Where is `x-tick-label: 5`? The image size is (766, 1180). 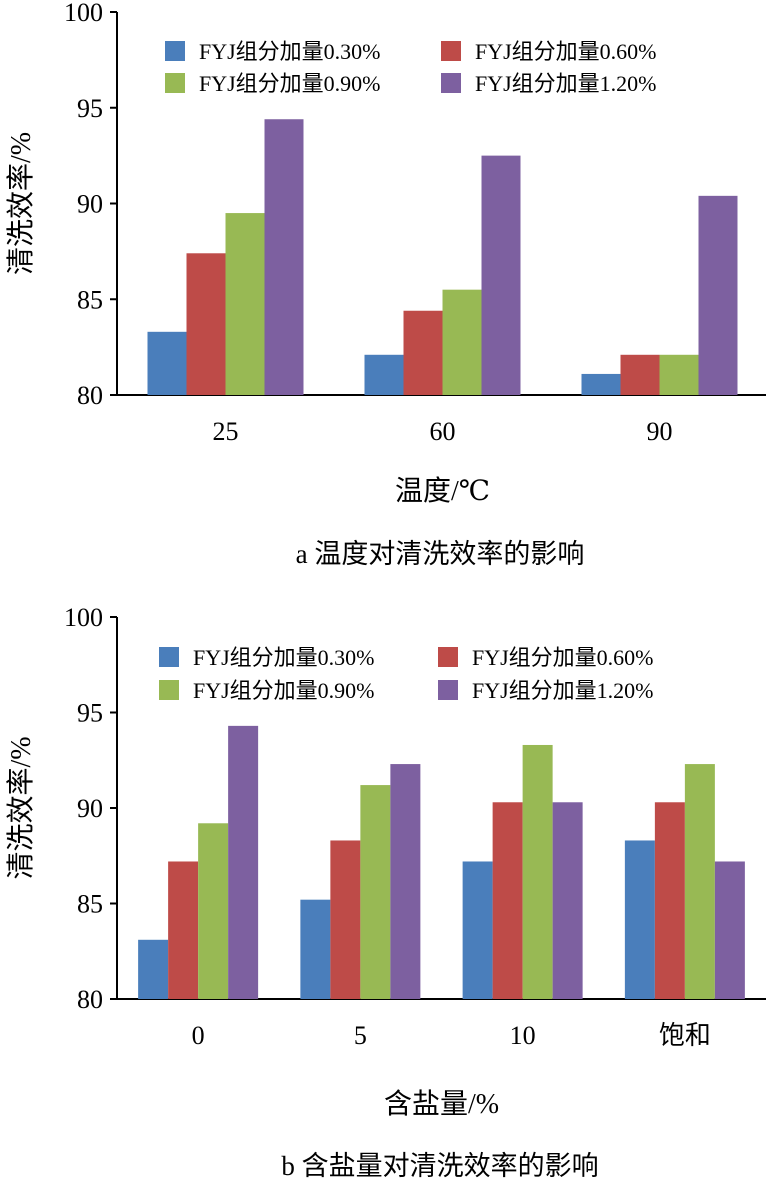 x-tick-label: 5 is located at coordinates (360, 1035).